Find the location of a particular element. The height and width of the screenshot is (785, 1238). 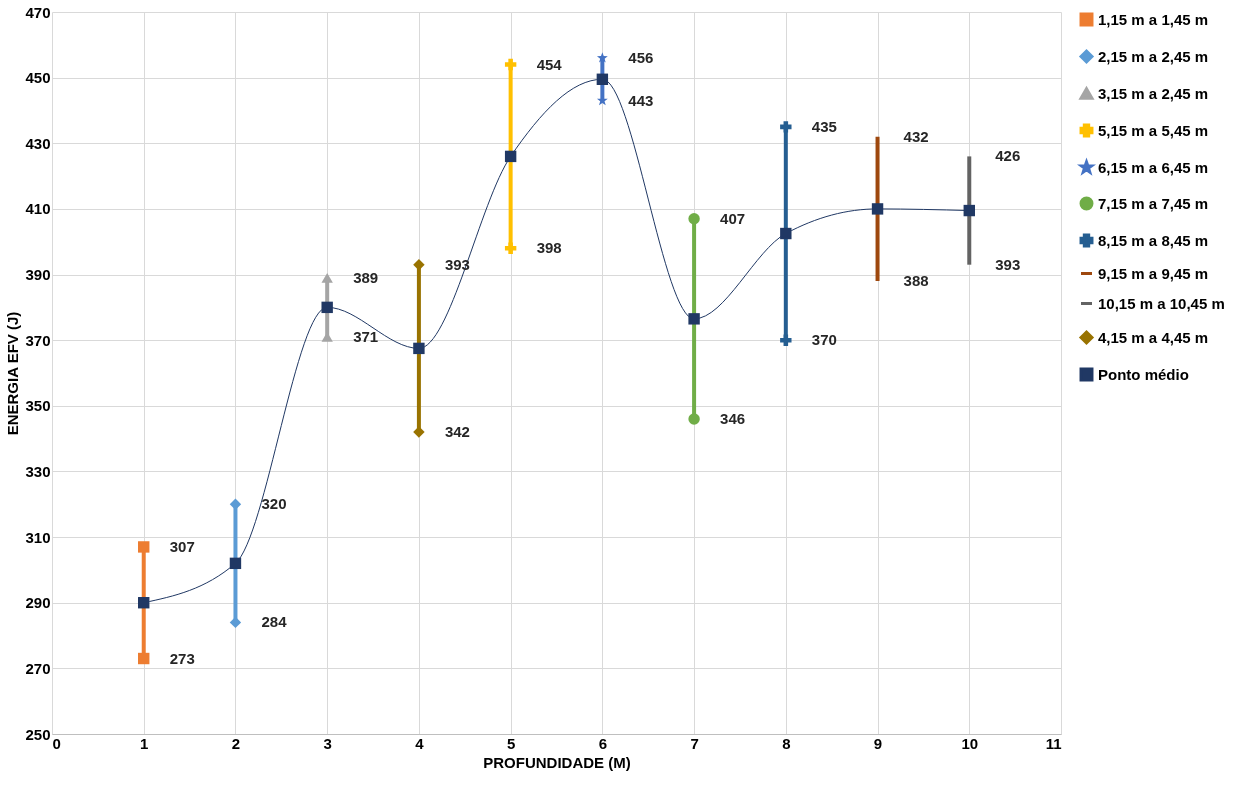

x-tick-label: 9 is located at coordinates (878, 743).